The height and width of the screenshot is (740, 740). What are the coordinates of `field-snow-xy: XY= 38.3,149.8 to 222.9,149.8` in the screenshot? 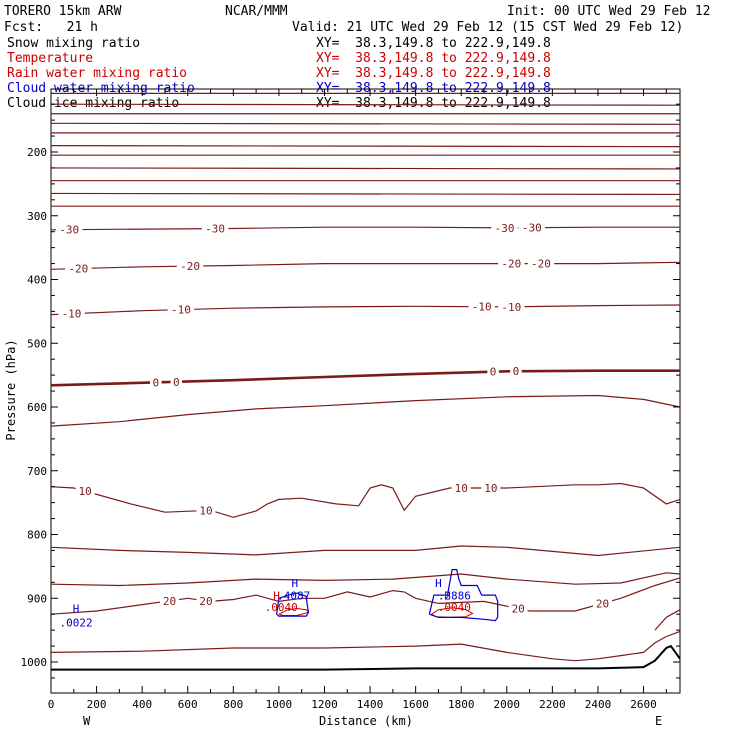 It's located at (433, 43).